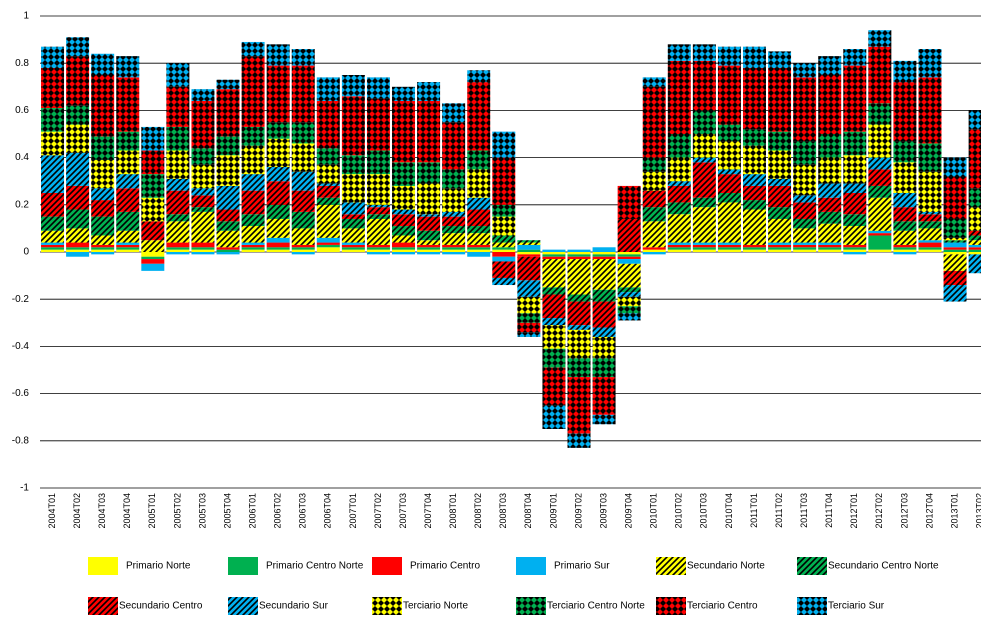 The image size is (981, 622). I want to click on x-tick-label: 2006T03, so click(303, 511).